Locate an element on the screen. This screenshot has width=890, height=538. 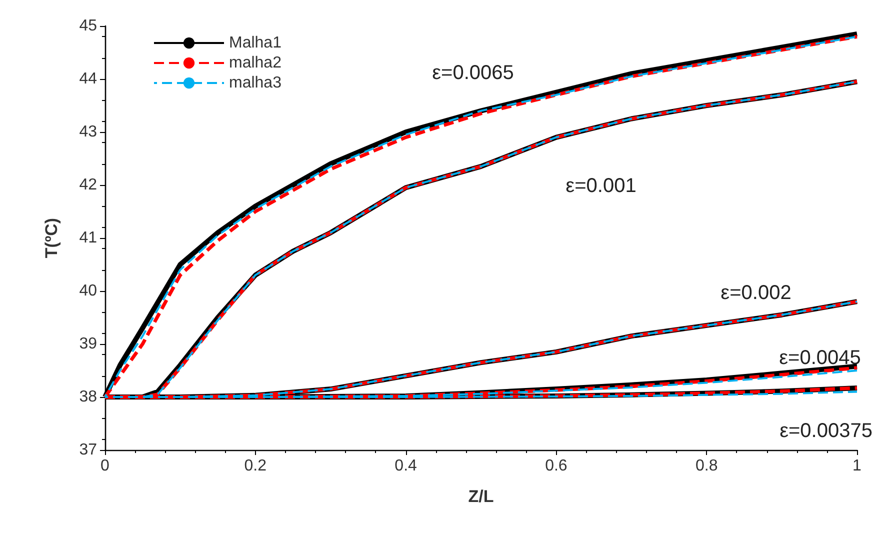
x-tick-label: 0.2 is located at coordinates (255, 466).